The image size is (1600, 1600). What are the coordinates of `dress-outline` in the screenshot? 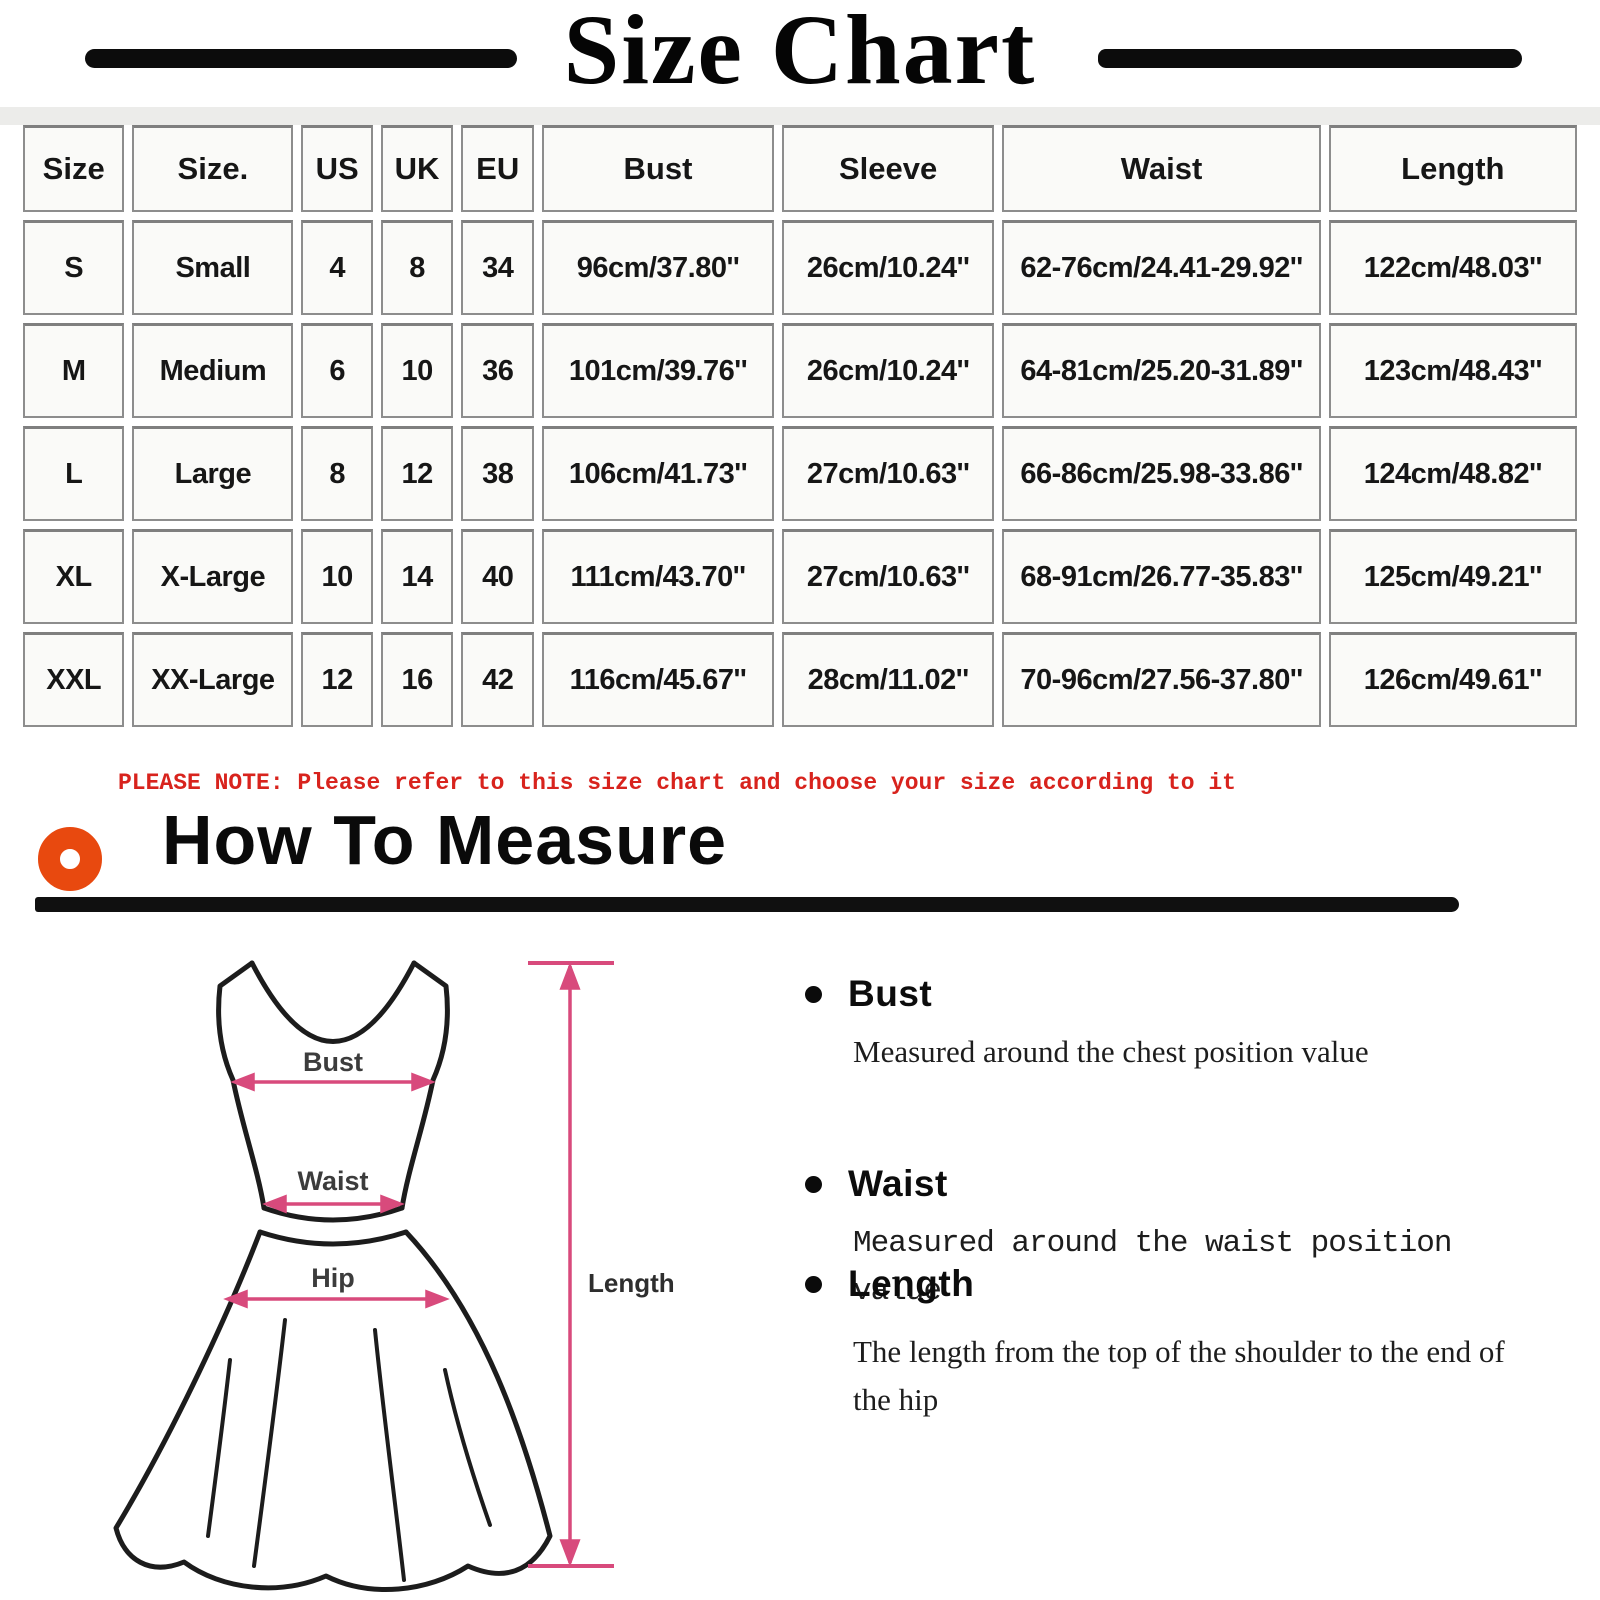 It's located at (333, 1276).